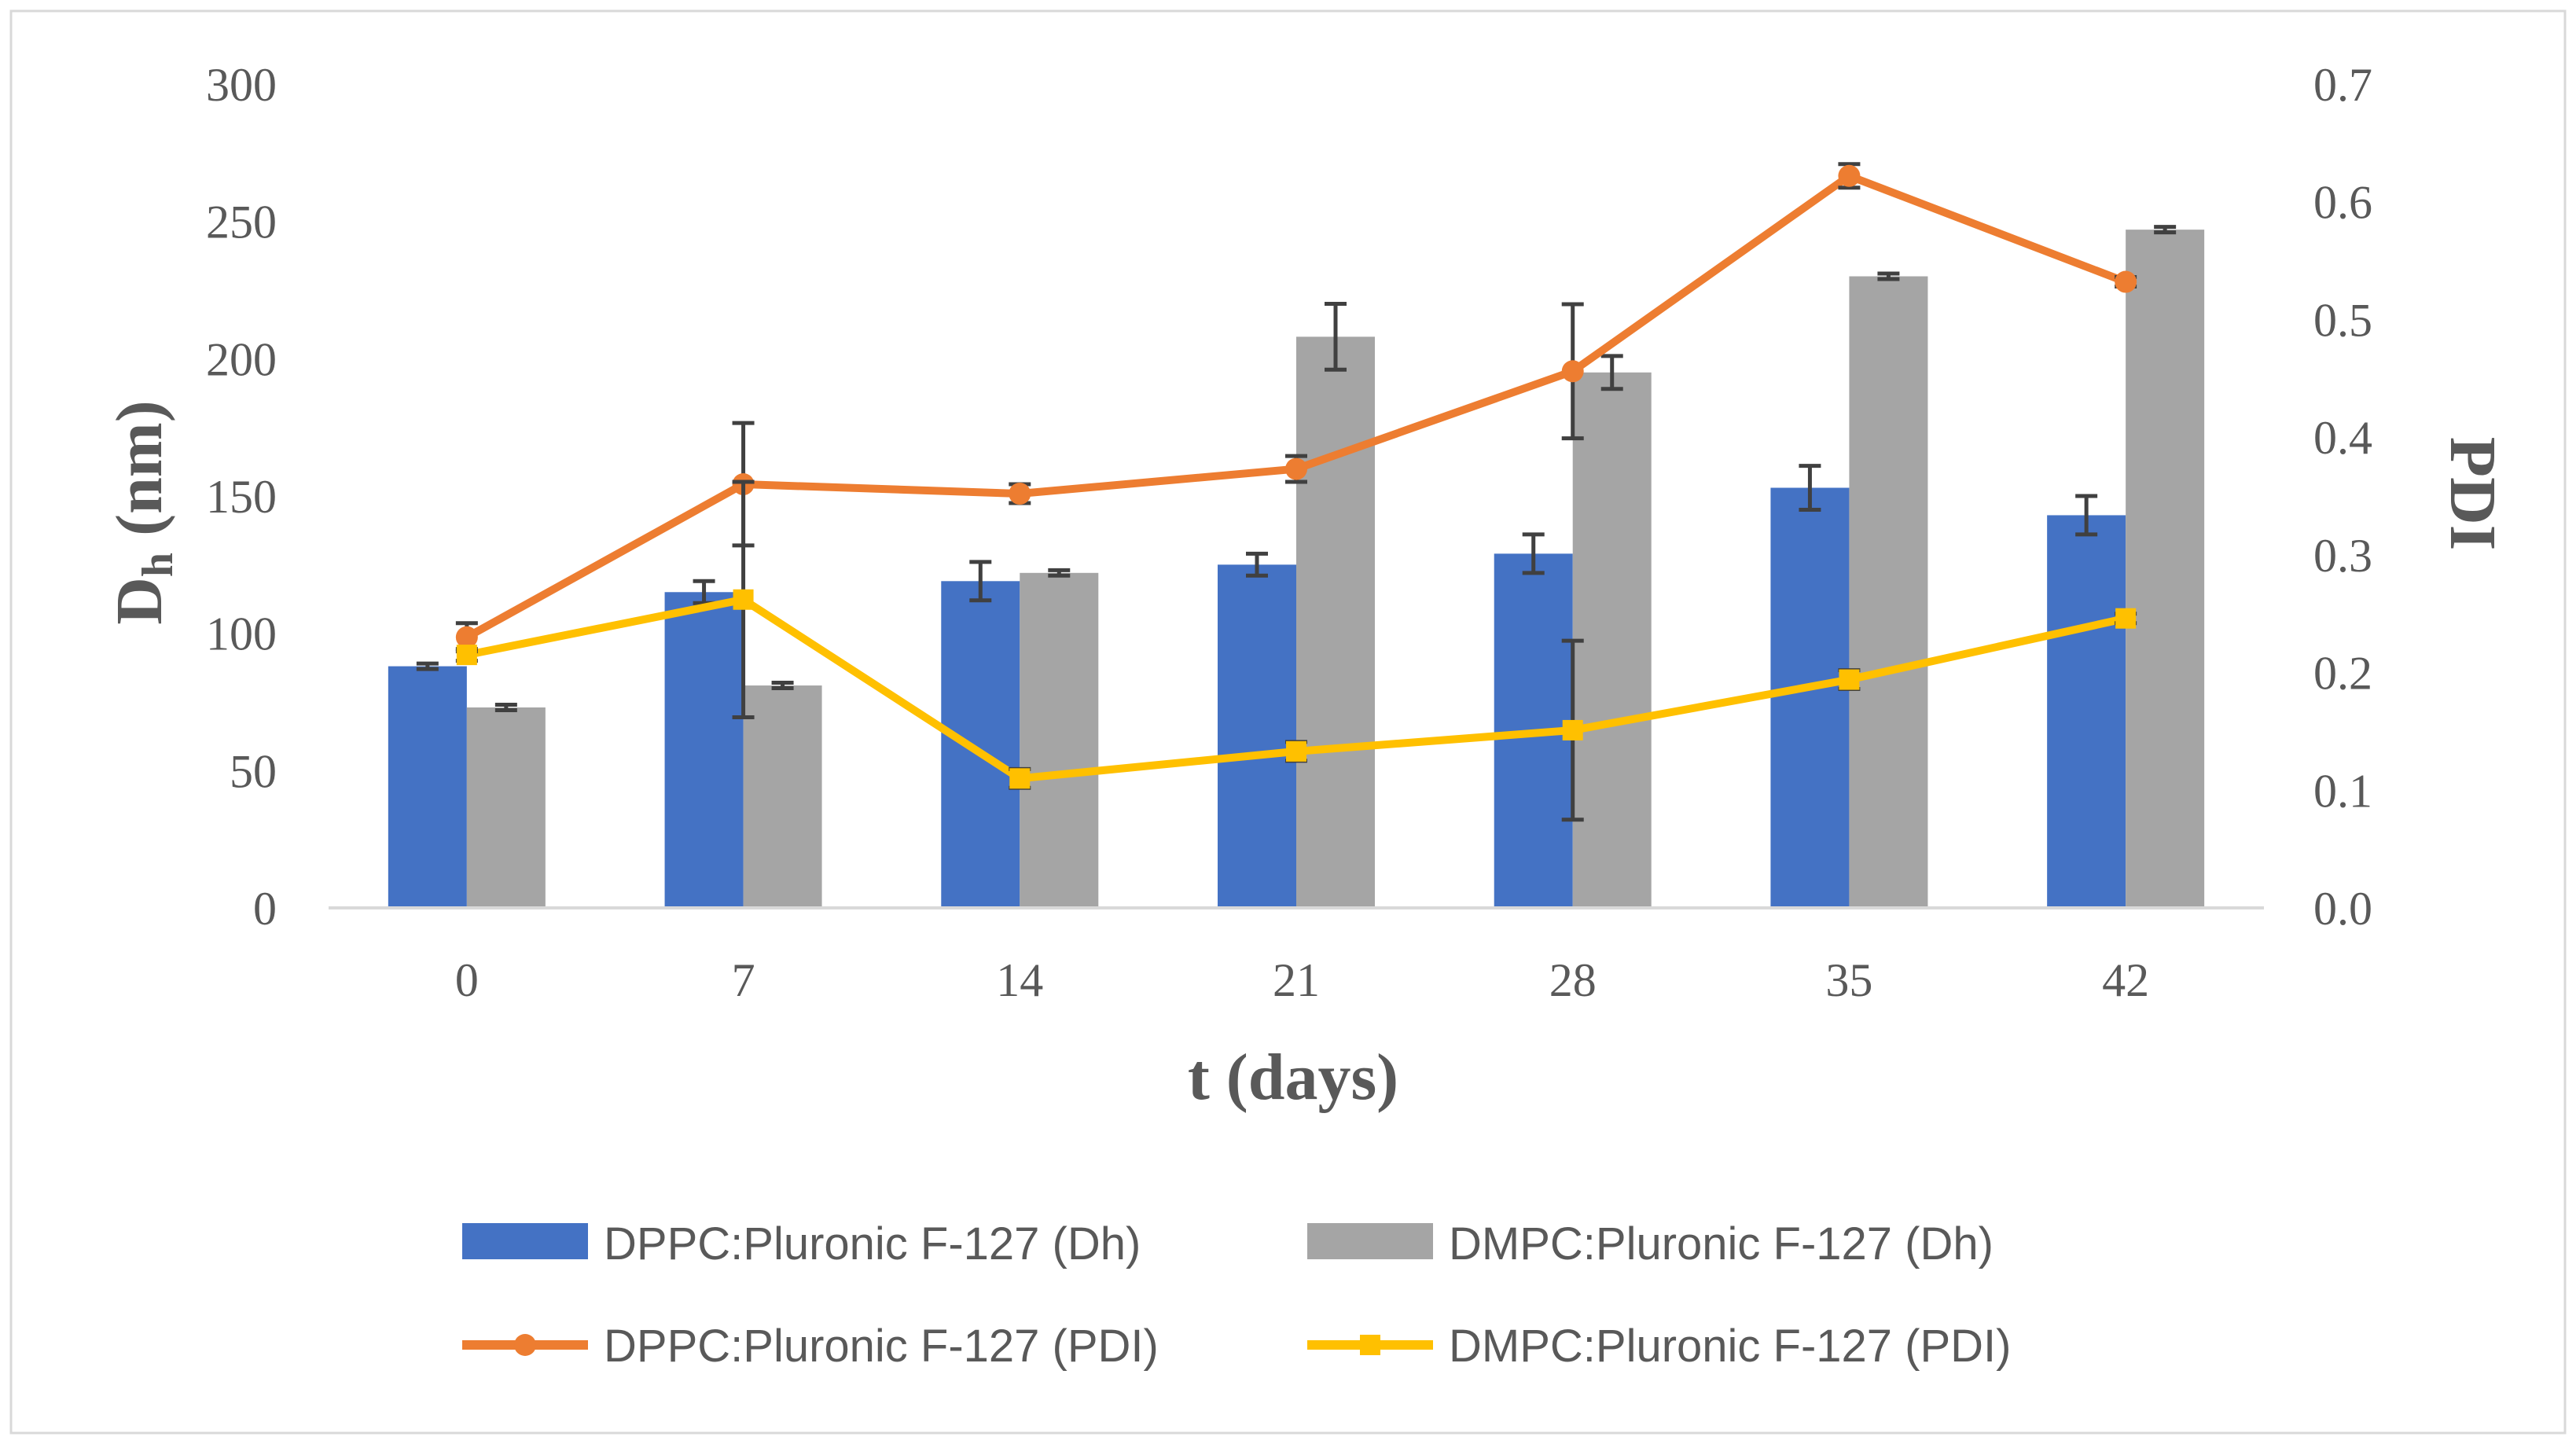 The image size is (2576, 1444). Describe the element at coordinates (1019, 980) in the screenshot. I see `x-tick-label: 14` at that location.